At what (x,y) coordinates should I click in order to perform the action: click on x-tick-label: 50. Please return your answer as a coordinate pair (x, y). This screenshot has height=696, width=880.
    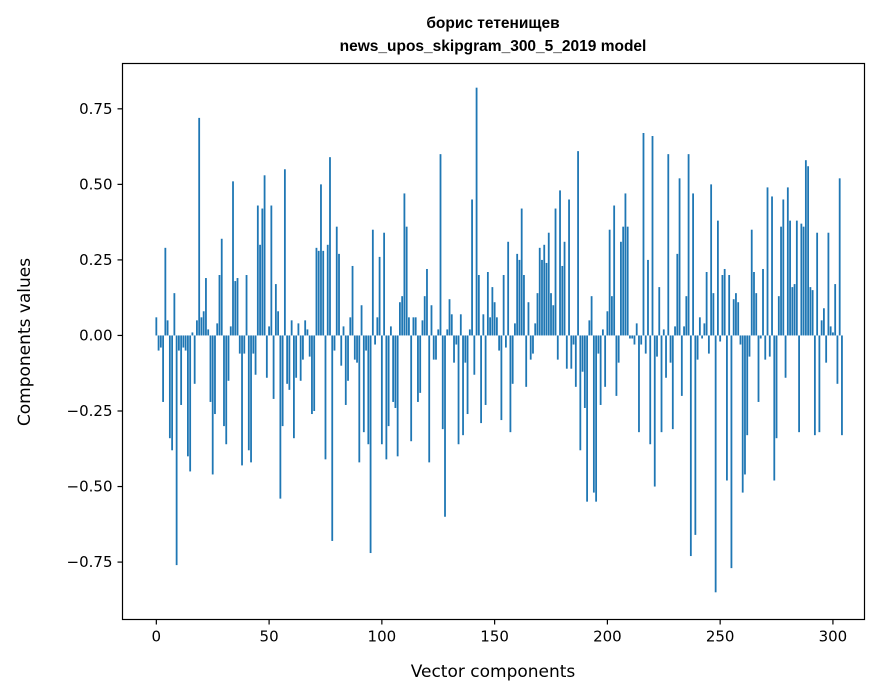
    Looking at the image, I should click on (269, 637).